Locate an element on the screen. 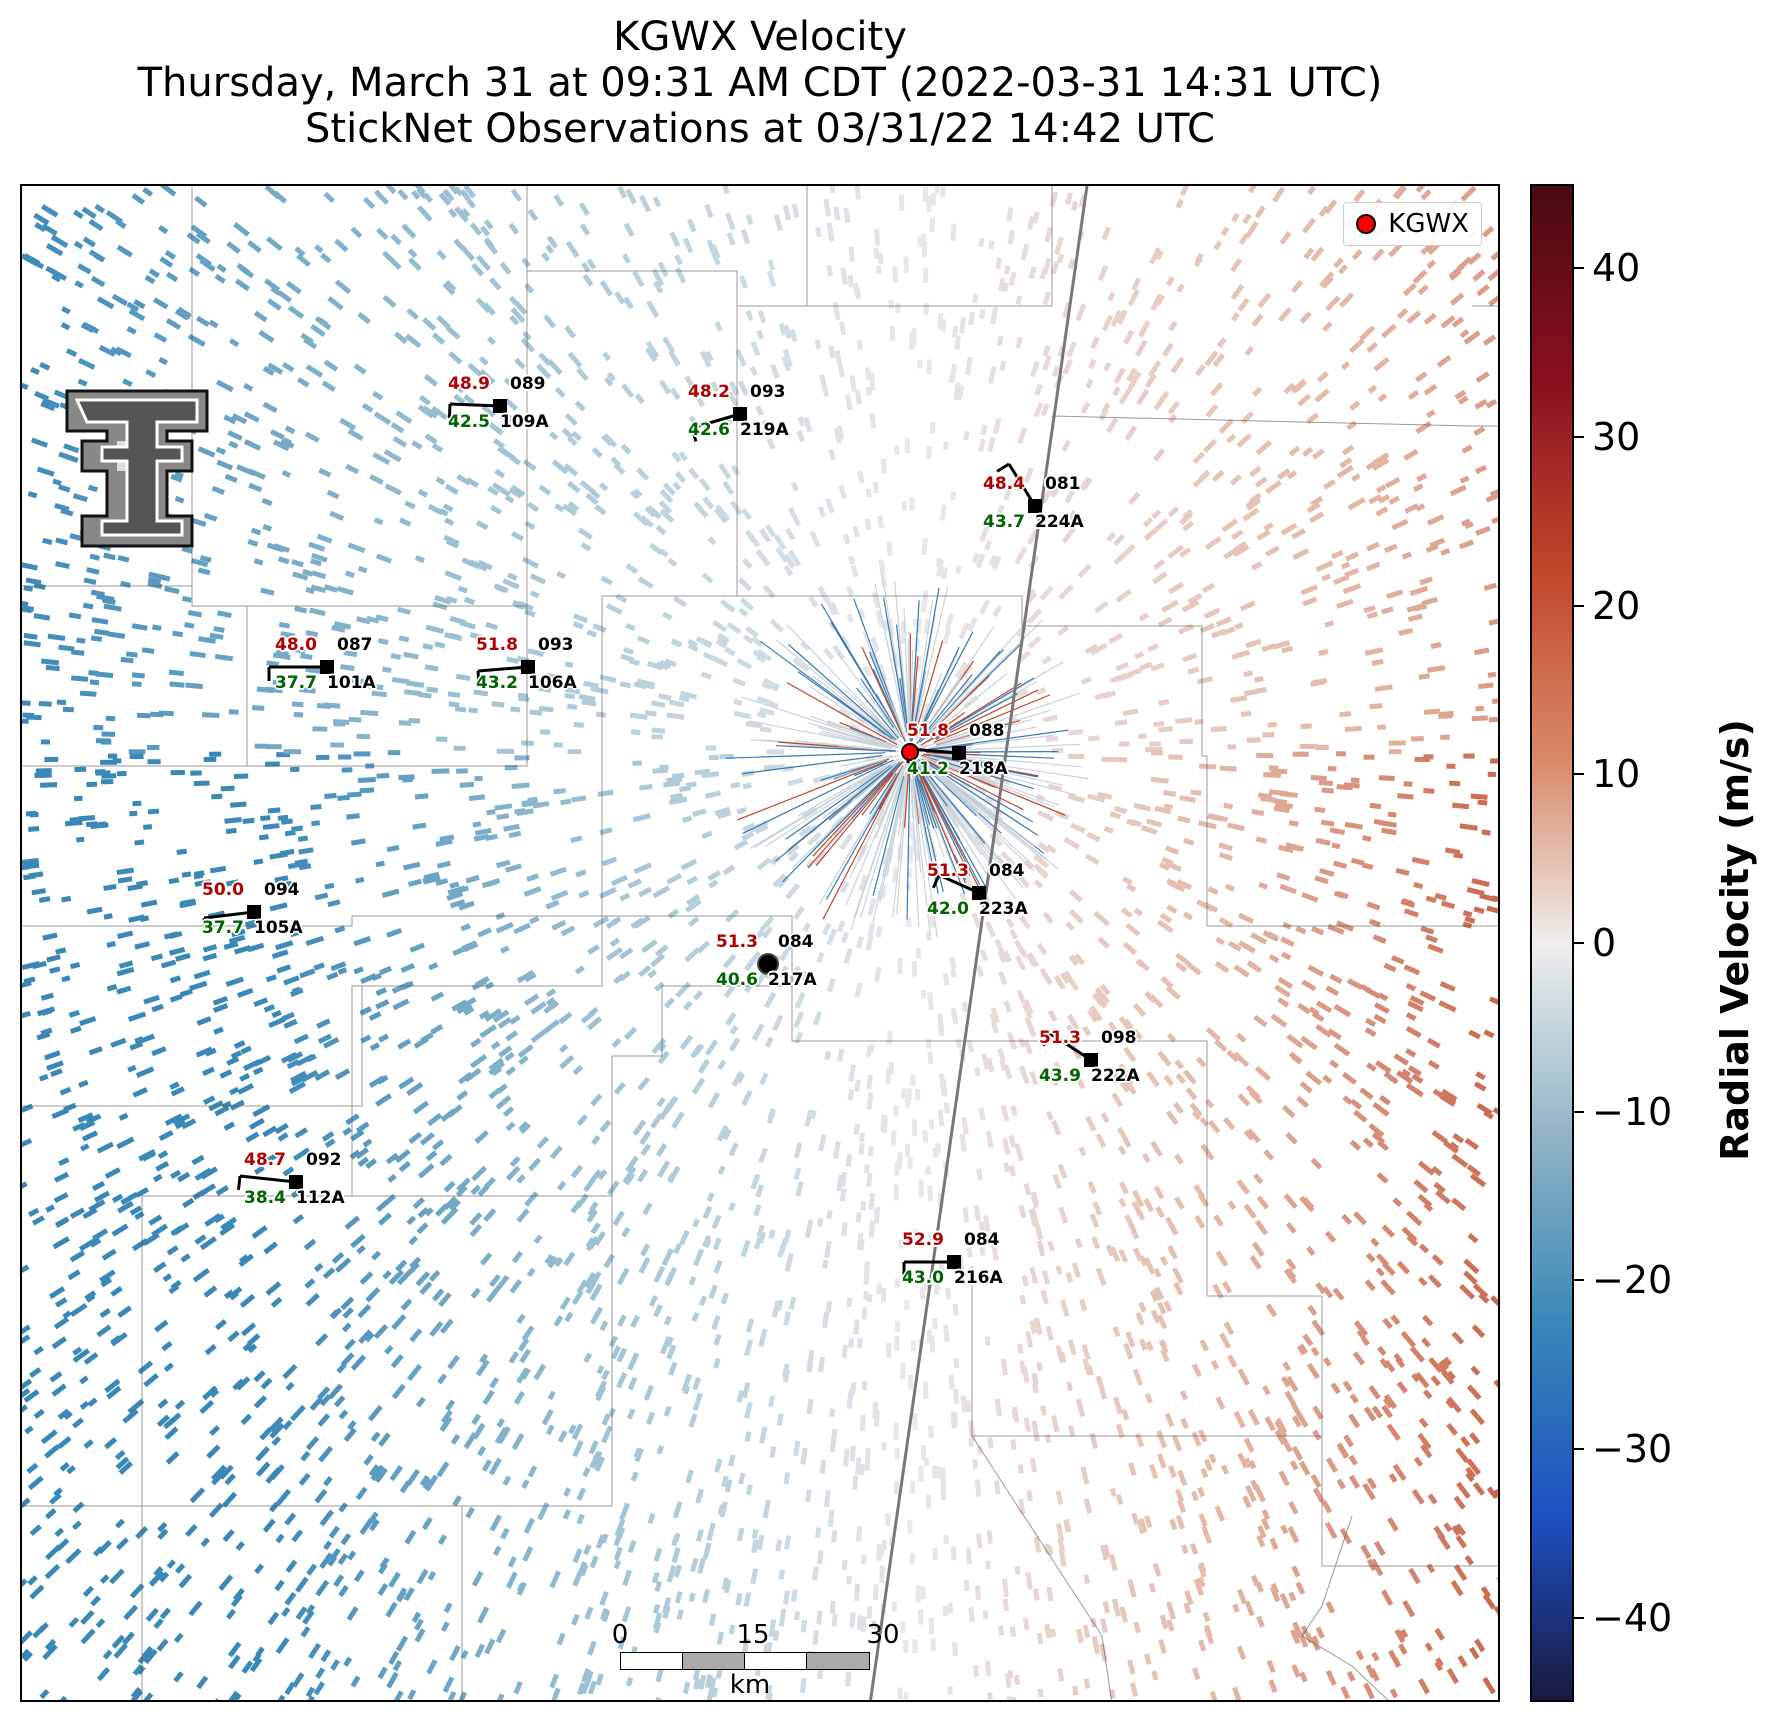 The image size is (1773, 1716). colorbar-tick-label: −20 is located at coordinates (1632, 1280).